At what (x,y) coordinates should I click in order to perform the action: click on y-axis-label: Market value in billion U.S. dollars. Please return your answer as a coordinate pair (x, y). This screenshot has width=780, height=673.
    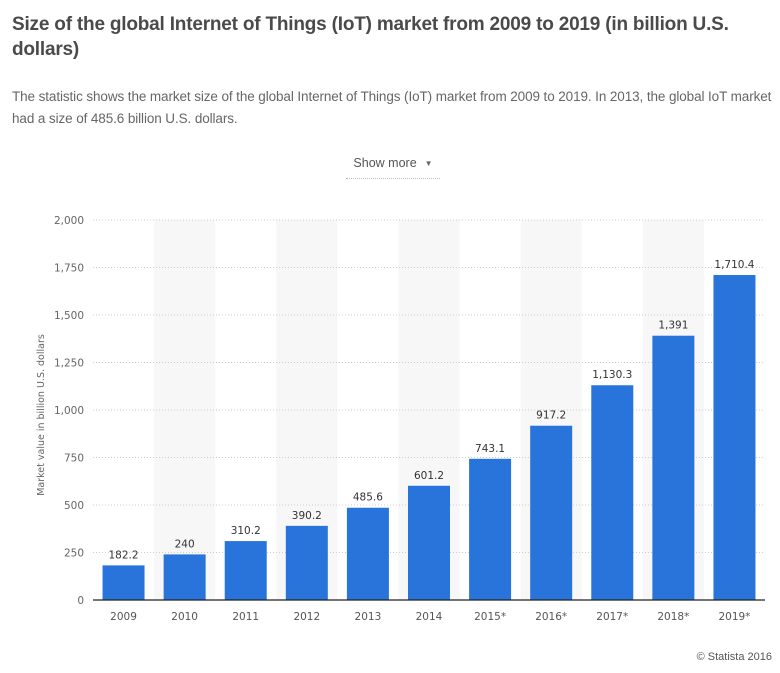
    Looking at the image, I should click on (41, 415).